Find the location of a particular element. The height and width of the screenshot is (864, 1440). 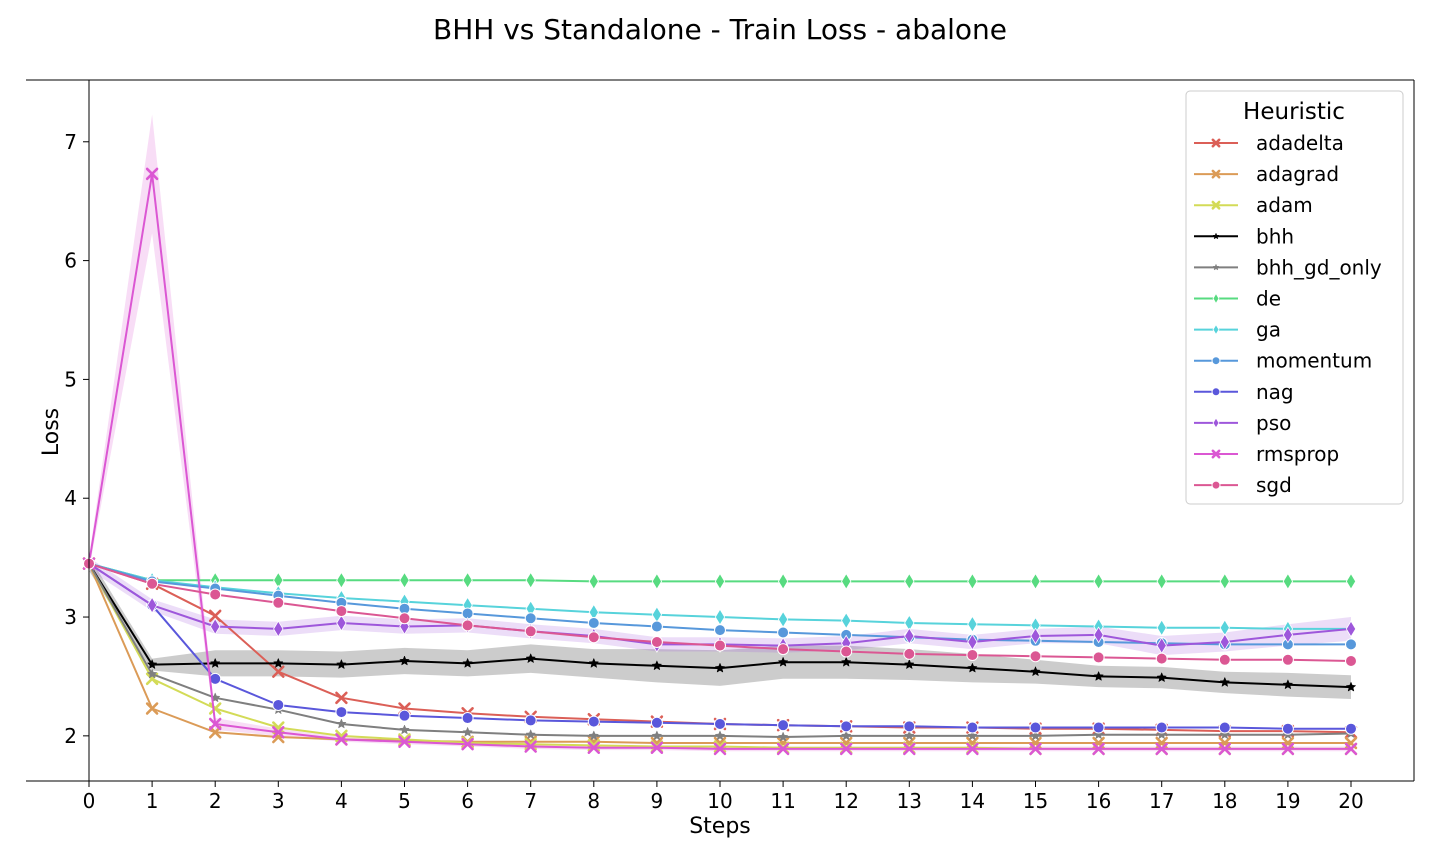

legend-item-bhh: bhh is located at coordinates (1244, 236).